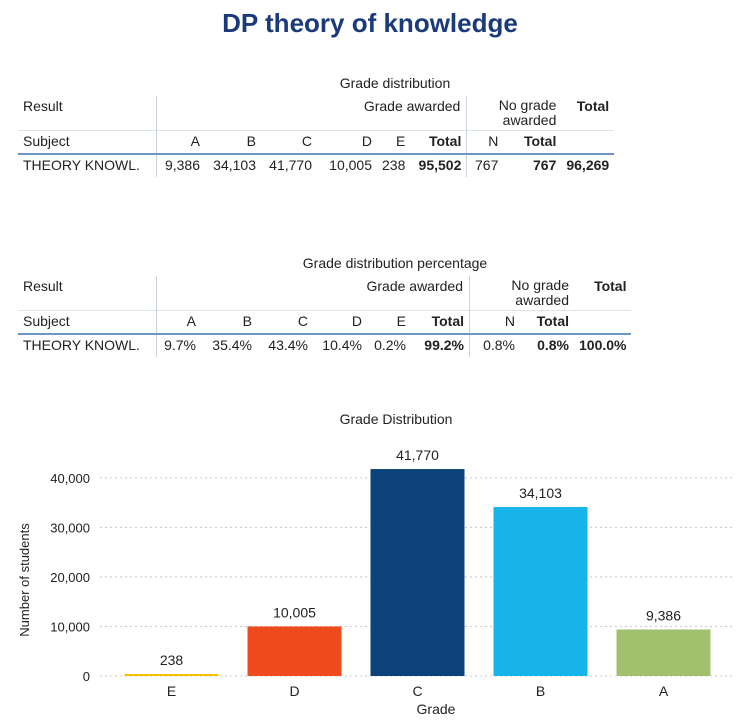  What do you see at coordinates (547, 345) in the screenshot?
I see `cell-no-grade-total: 0.8%` at bounding box center [547, 345].